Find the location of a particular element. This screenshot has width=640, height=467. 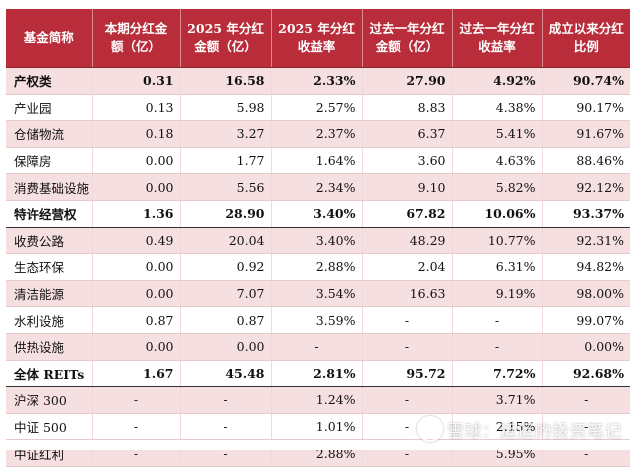

value-cell: 1.36 is located at coordinates (136, 213).